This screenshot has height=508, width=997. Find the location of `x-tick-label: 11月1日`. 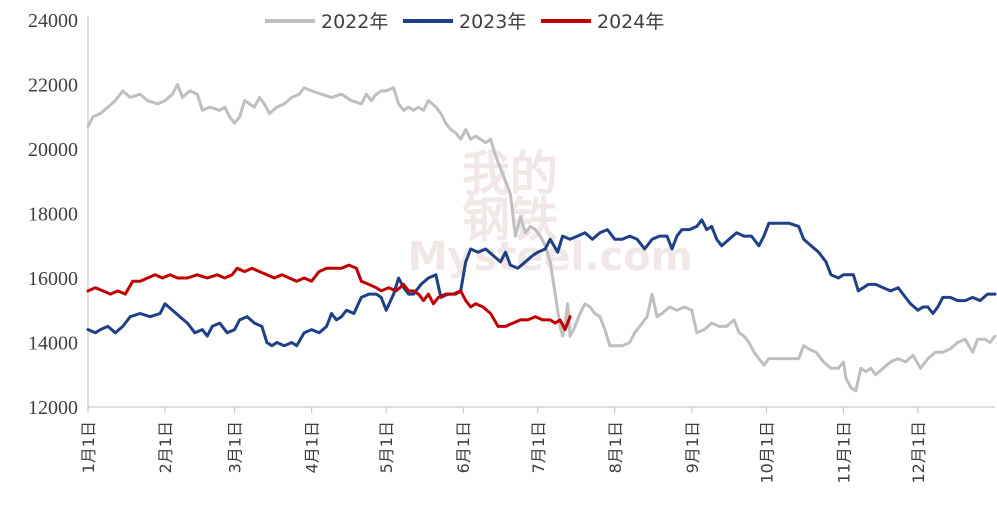

x-tick-label: 11月1日 is located at coordinates (843, 452).